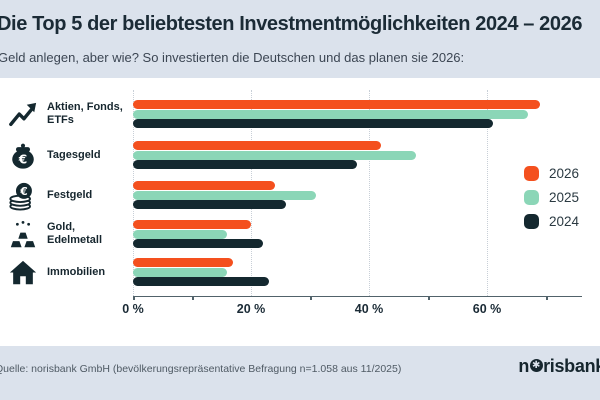 The image size is (600, 400). I want to click on legend-swatch-2024, so click(531, 221).